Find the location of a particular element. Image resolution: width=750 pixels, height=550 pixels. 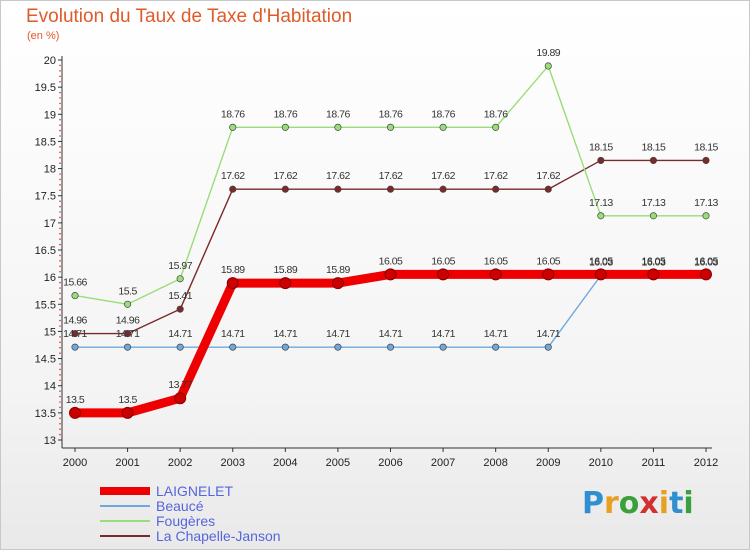

y-tick-label: 14.5 is located at coordinates (45, 360).